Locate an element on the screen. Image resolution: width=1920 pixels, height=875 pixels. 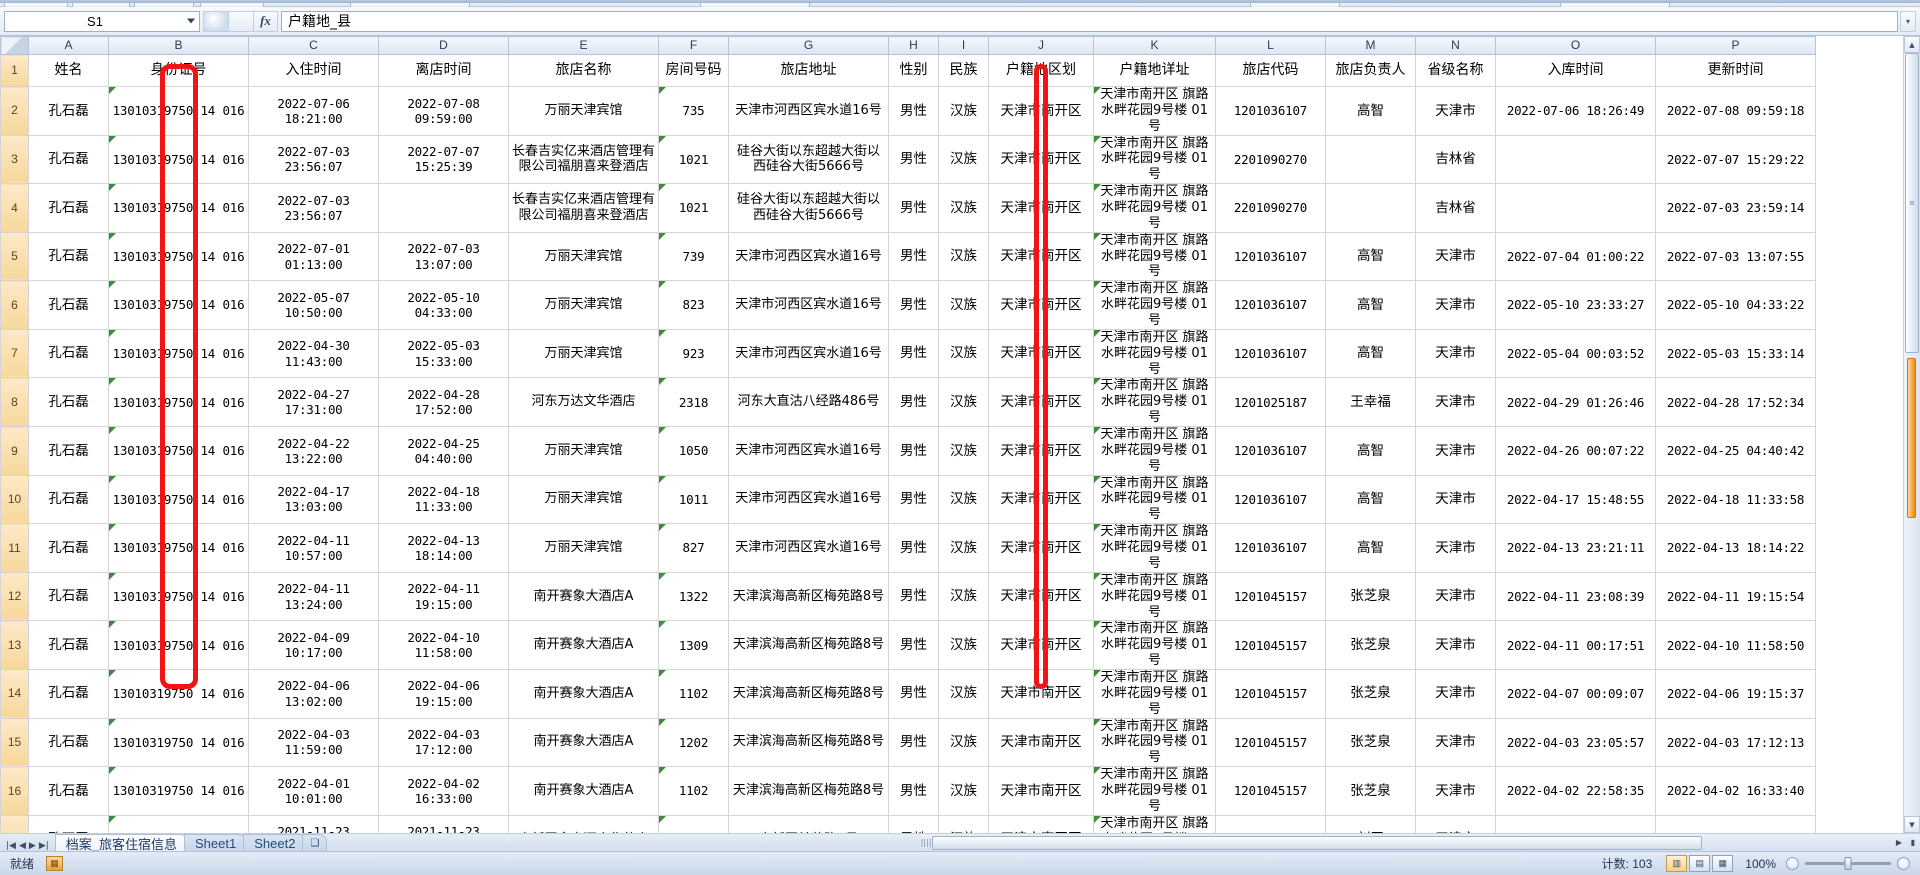
column-header-o: O is located at coordinates (1575, 45).